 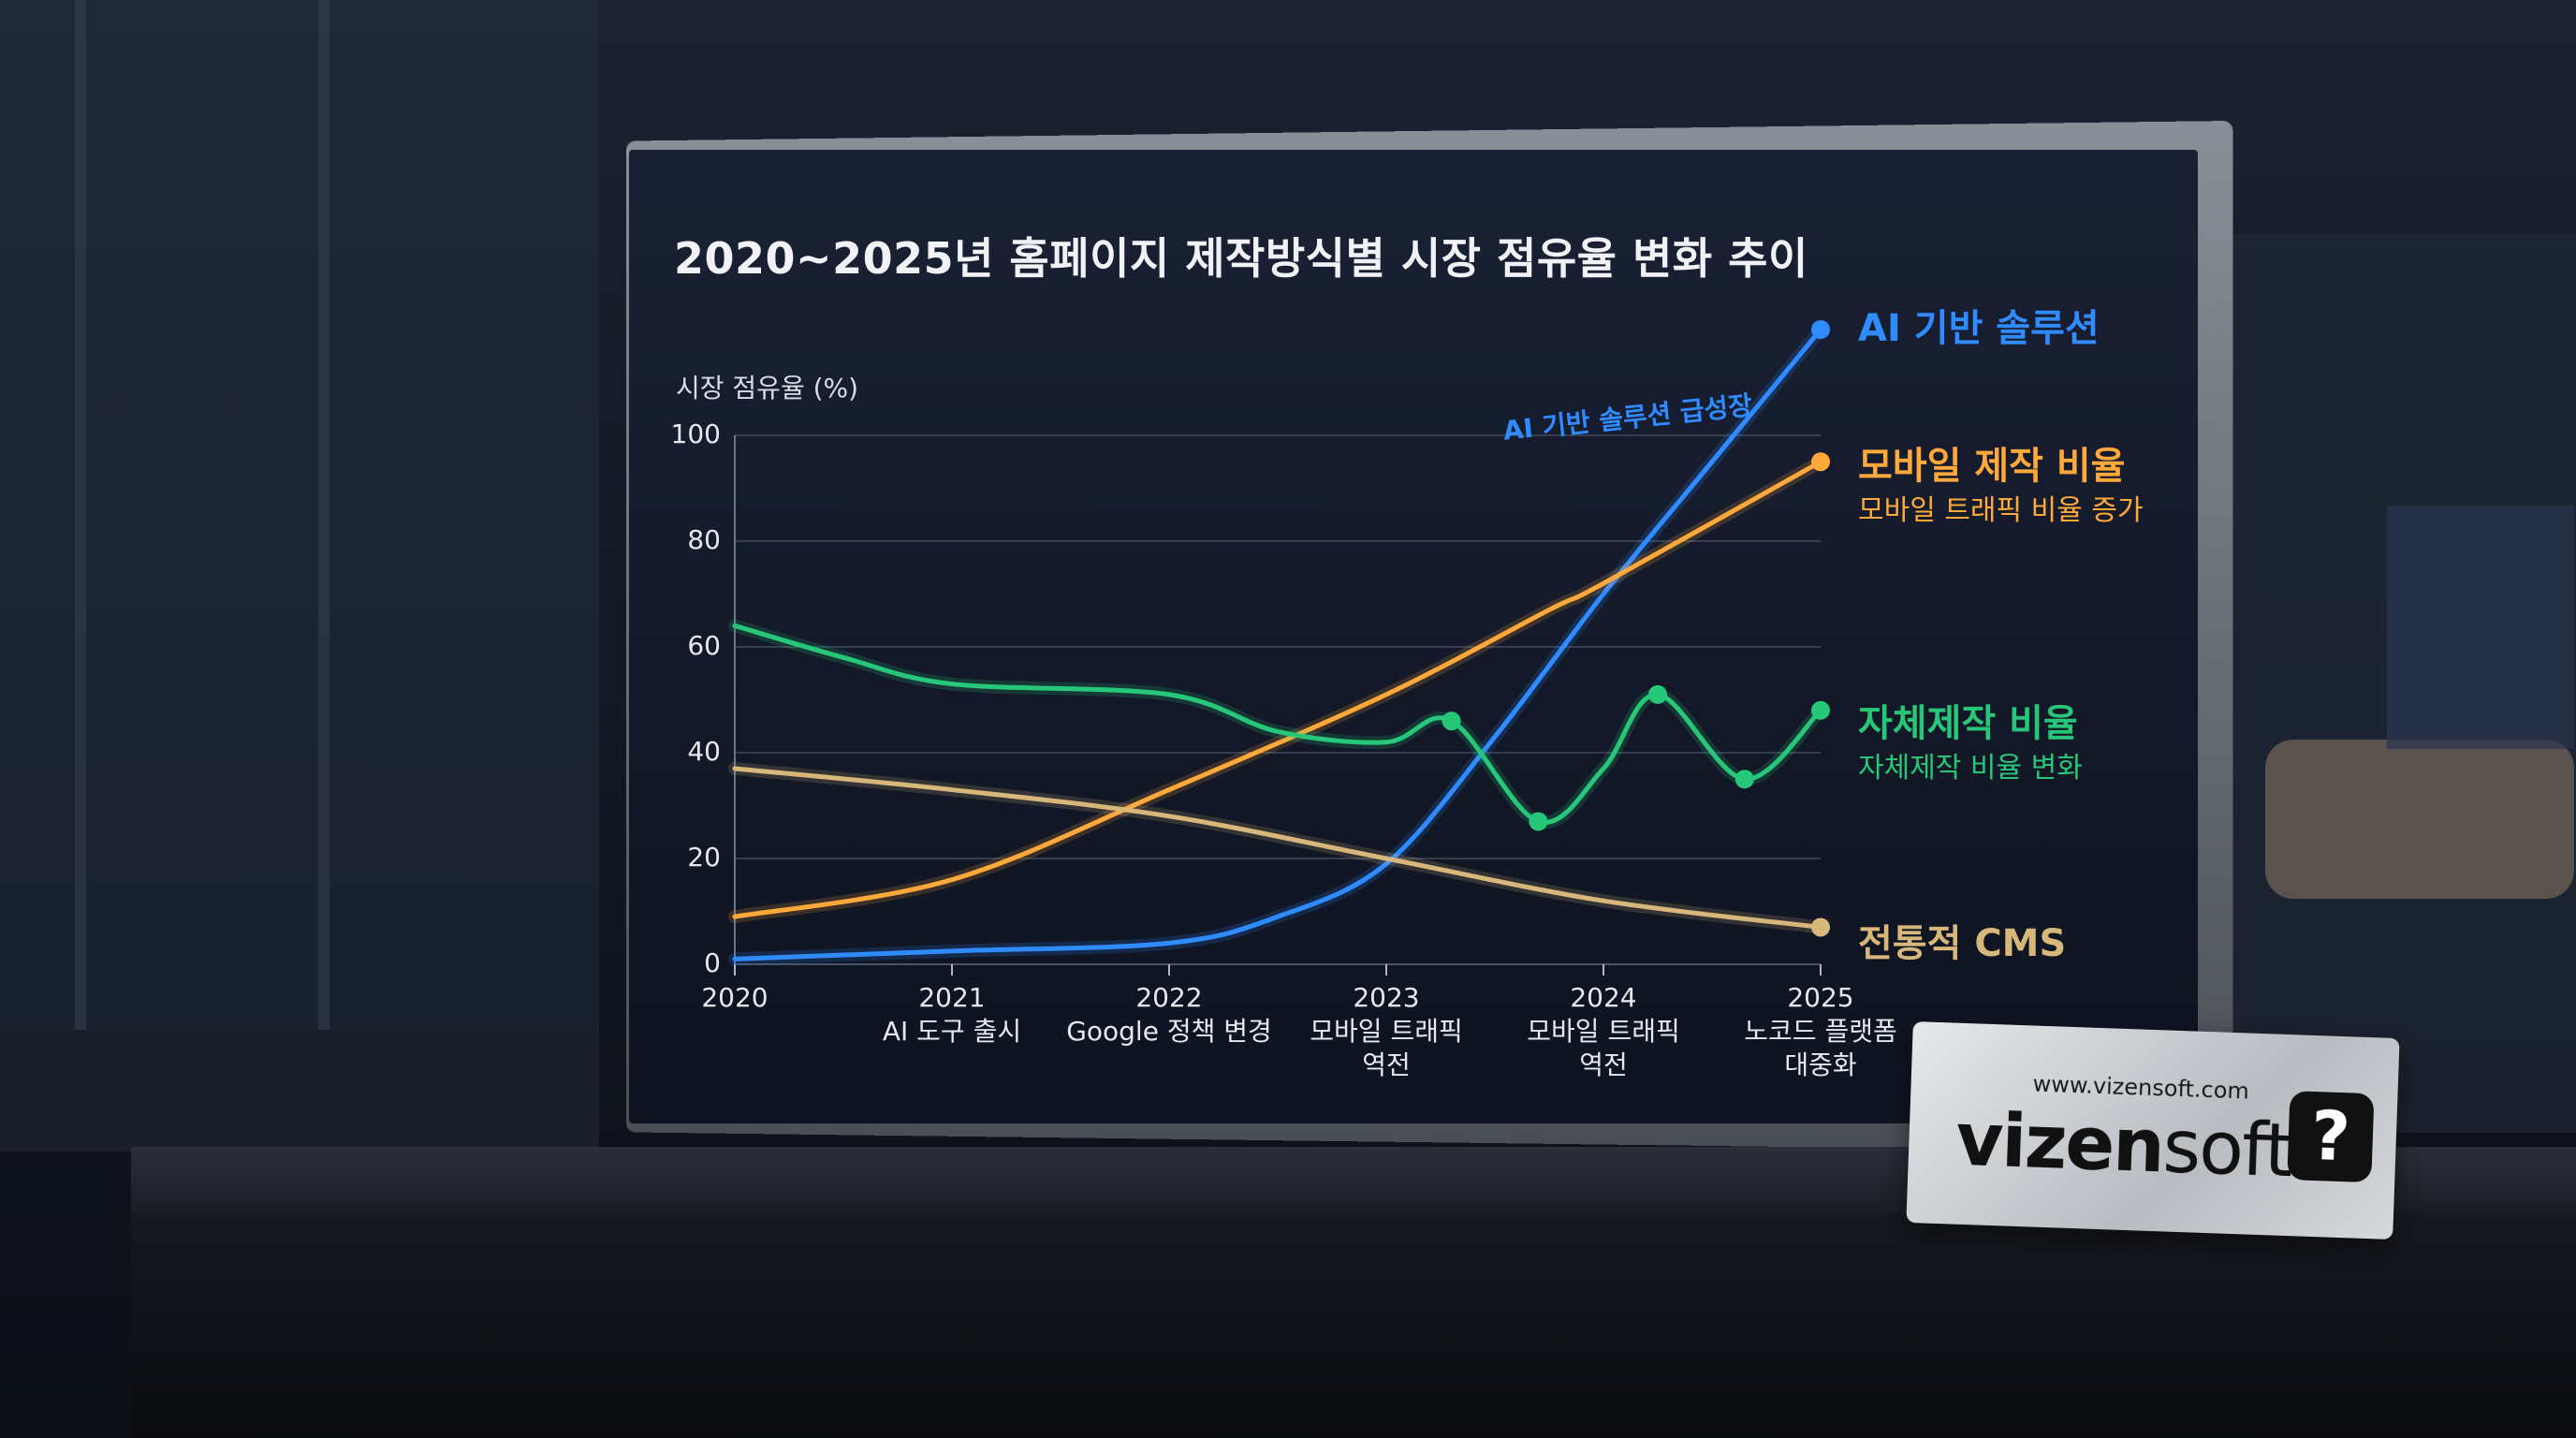 I want to click on y-tick-label-60: 60, so click(x=704, y=645).